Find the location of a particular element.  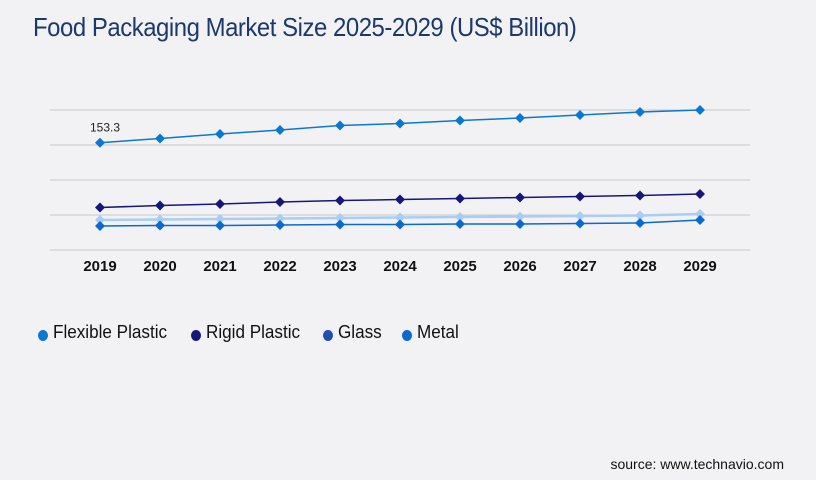

data-labels: 153.3 is located at coordinates (105, 128).